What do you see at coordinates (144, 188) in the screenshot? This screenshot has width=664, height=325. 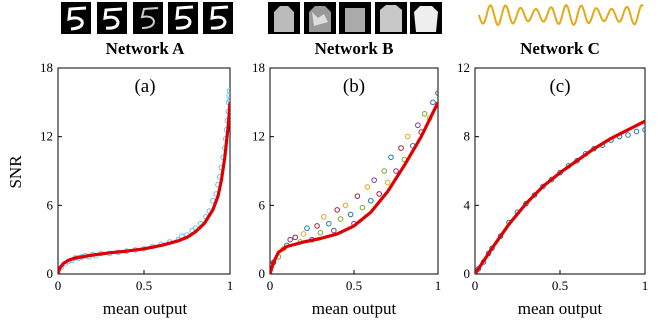 I see `panel-a-fit-line` at bounding box center [144, 188].